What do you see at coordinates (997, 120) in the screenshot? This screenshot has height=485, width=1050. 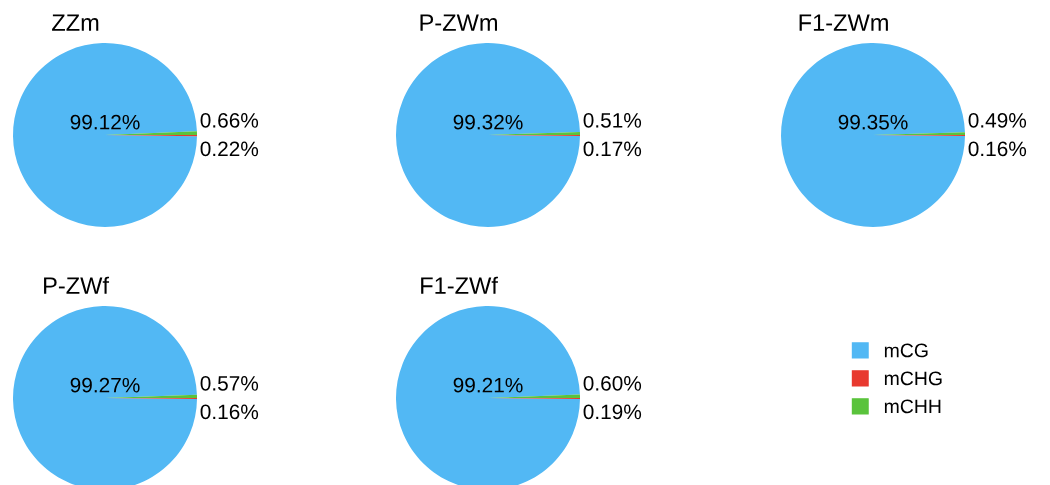 I see `data-label: 0.49%` at bounding box center [997, 120].